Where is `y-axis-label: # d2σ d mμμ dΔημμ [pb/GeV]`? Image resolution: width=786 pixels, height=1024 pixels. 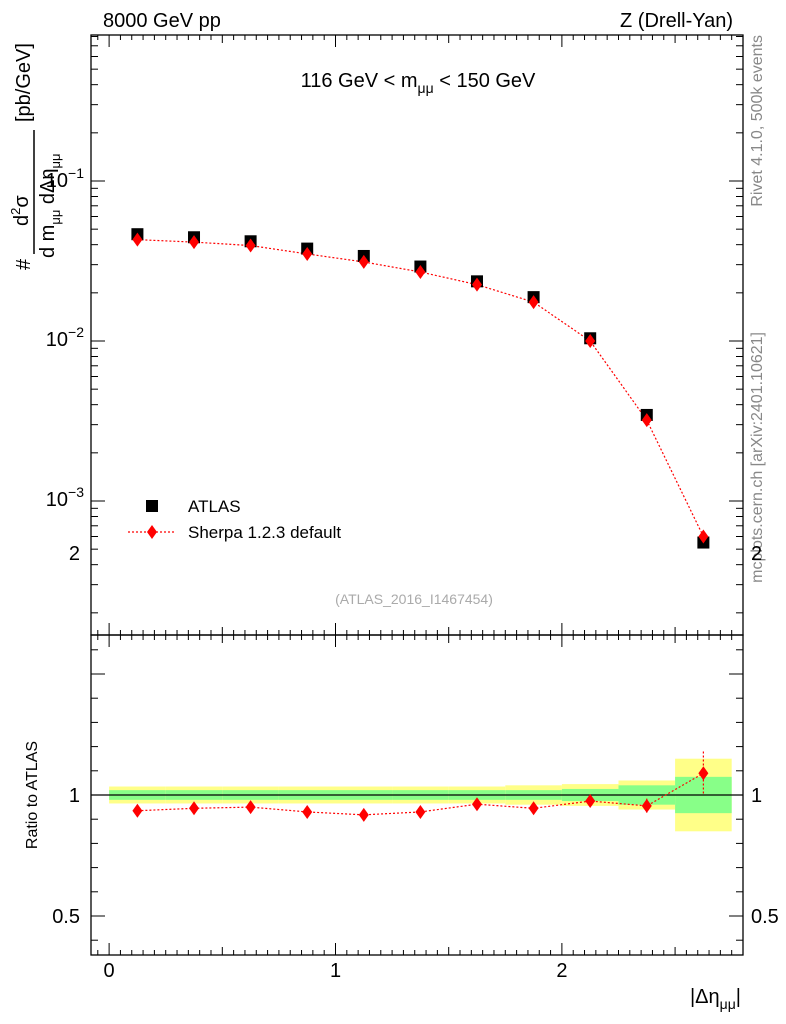 y-axis-label: # d2σ d mμμ dΔημμ [pb/GeV] is located at coordinates (35, 156).